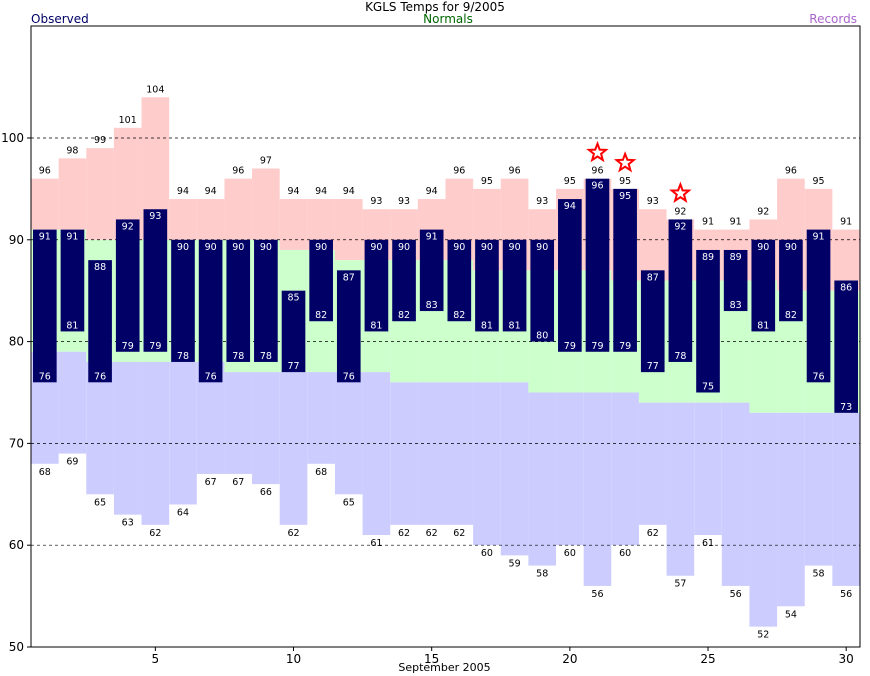 The width and height of the screenshot is (870, 676). I want to click on observed-high-label: 95, so click(625, 196).